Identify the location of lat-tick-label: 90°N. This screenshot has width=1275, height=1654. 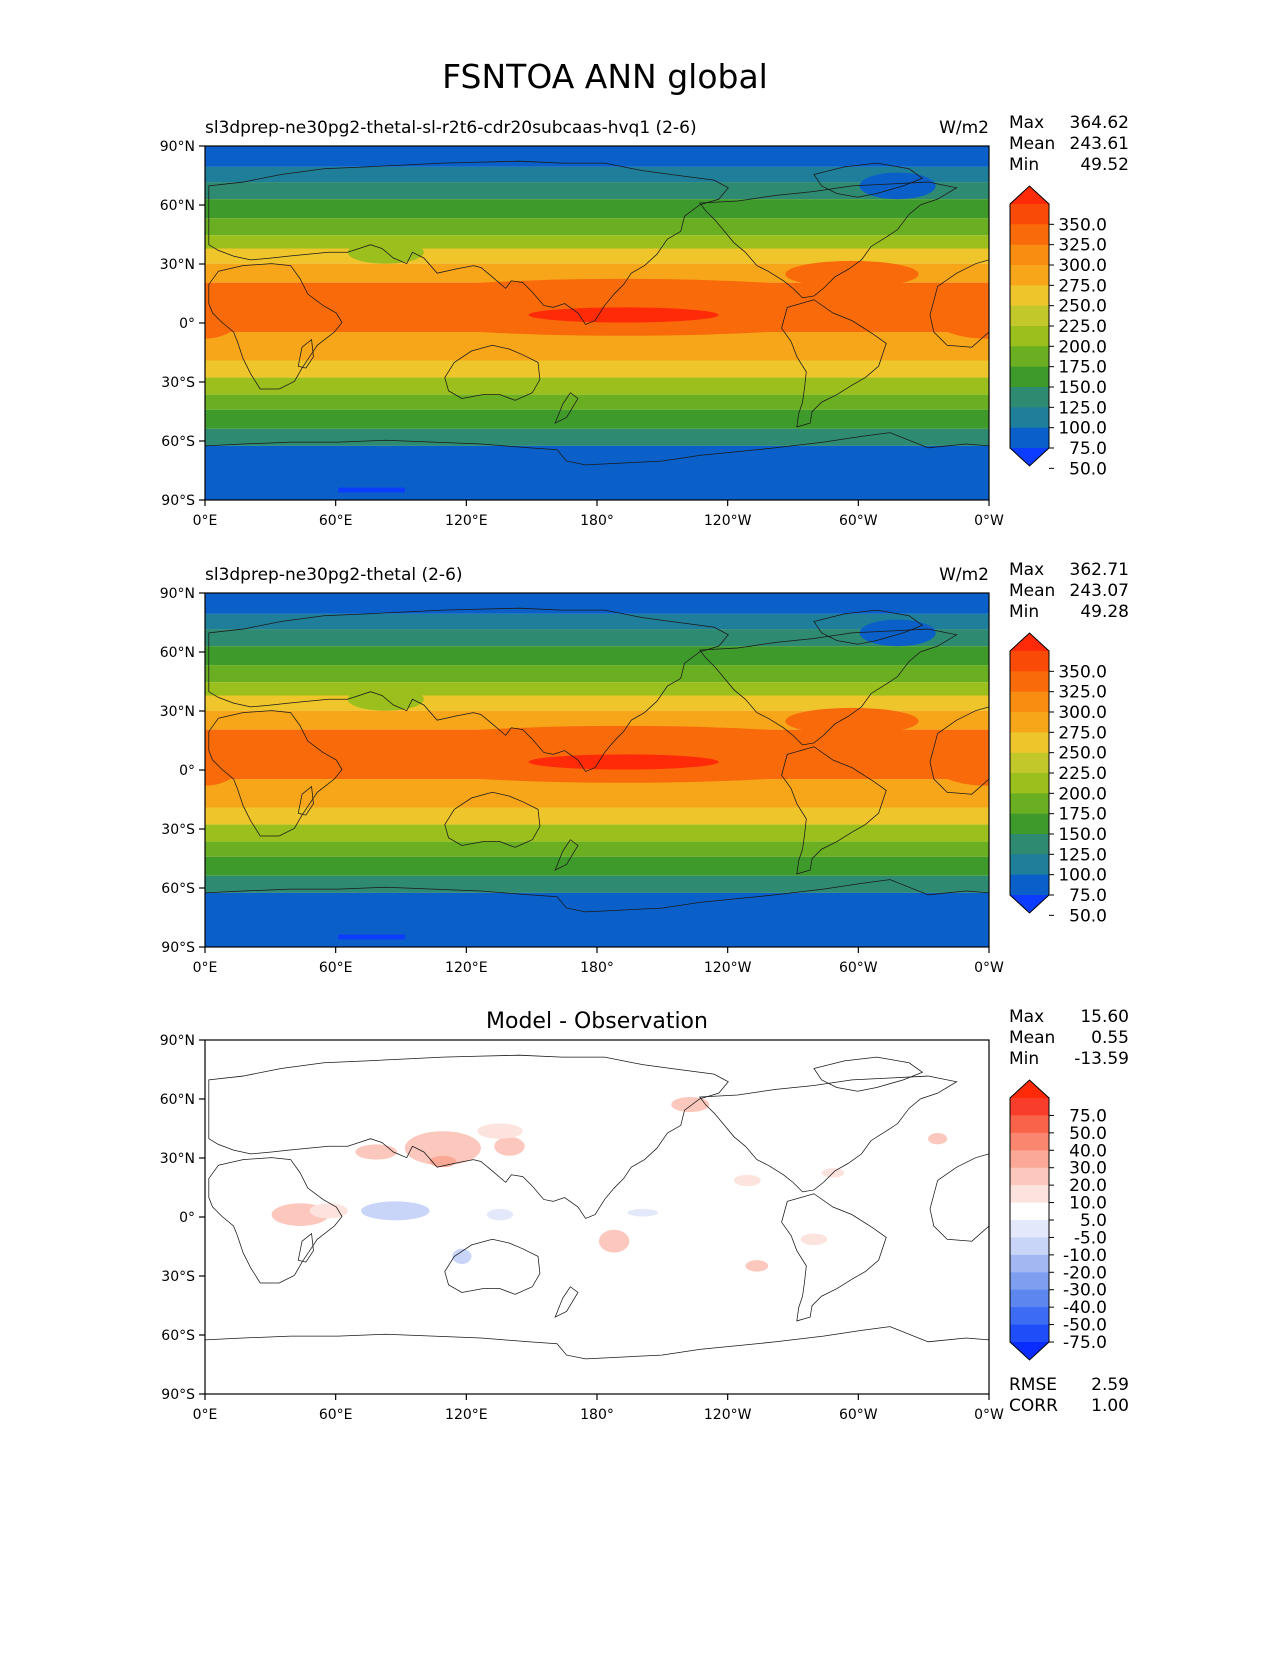
(177, 594).